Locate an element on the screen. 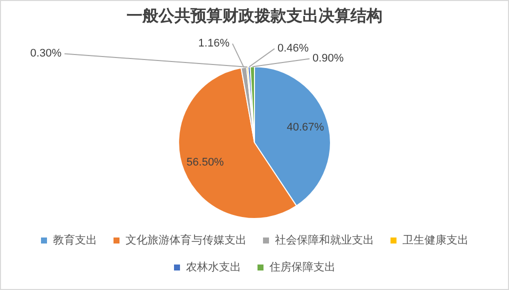 The image size is (509, 290). legend-label: 社会保障和就业支出 is located at coordinates (324, 240).